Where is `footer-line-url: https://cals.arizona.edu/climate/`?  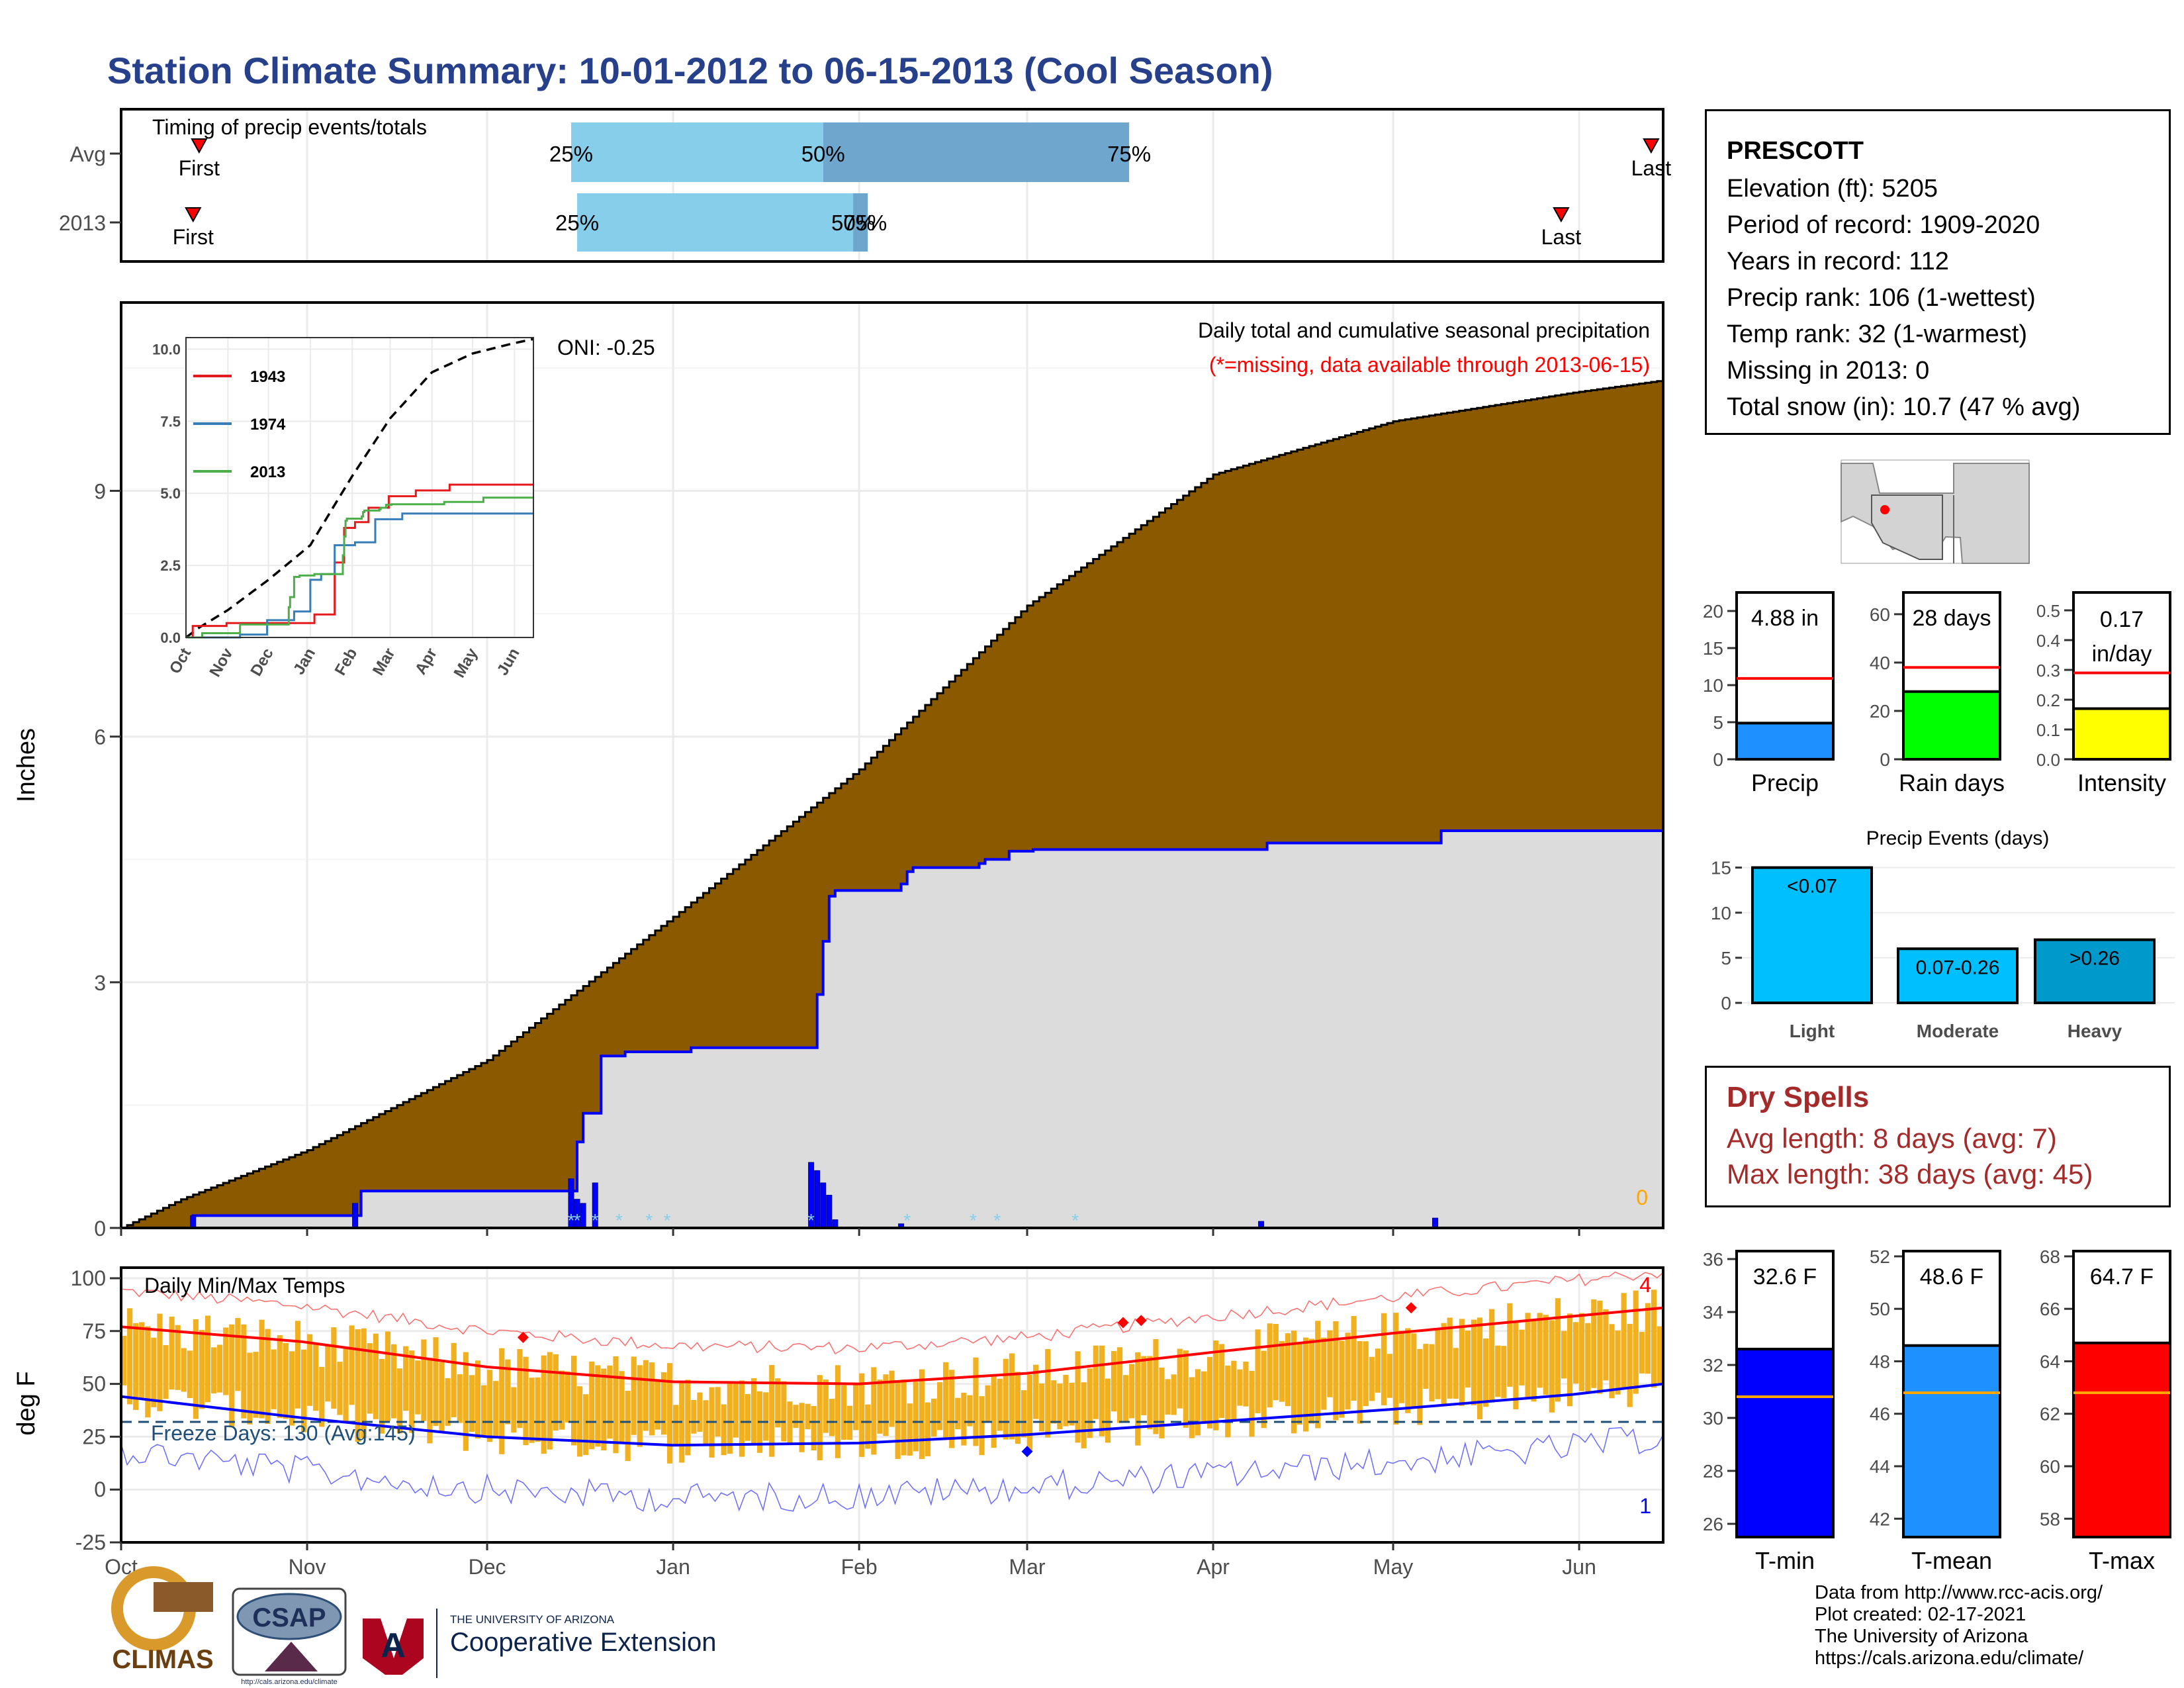 footer-line-url: https://cals.arizona.edu/climate/ is located at coordinates (1949, 1658).